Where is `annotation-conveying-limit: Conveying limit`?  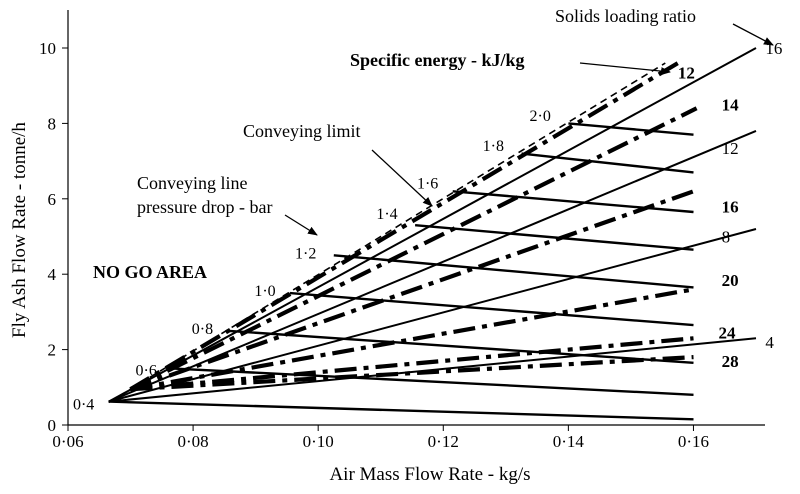
annotation-conveying-limit: Conveying limit is located at coordinates (302, 131).